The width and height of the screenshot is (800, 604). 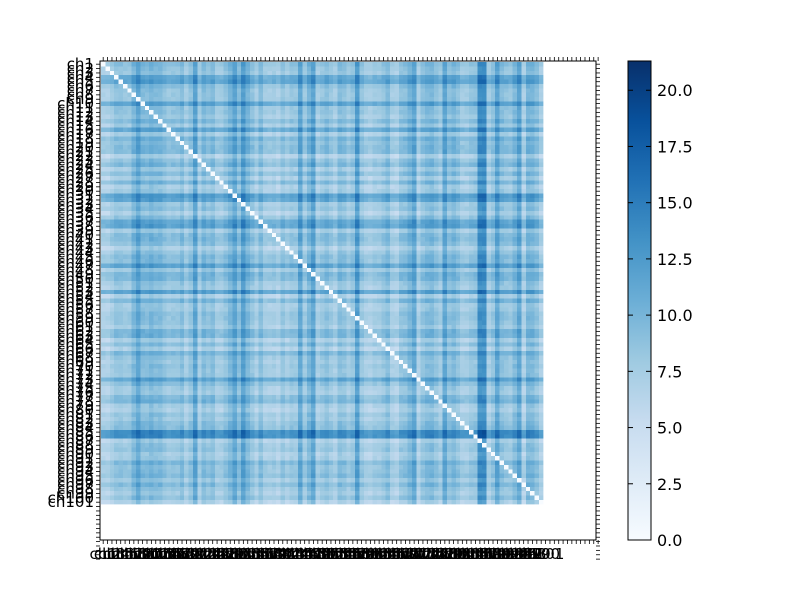 I want to click on x-tick-label: ch49, so click(x=313, y=554).